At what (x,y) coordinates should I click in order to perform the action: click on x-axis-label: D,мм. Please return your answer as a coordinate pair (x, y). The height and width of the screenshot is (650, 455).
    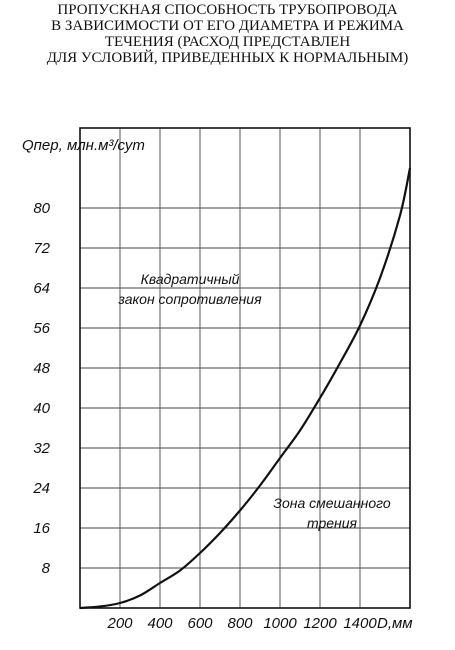
    Looking at the image, I should click on (395, 623).